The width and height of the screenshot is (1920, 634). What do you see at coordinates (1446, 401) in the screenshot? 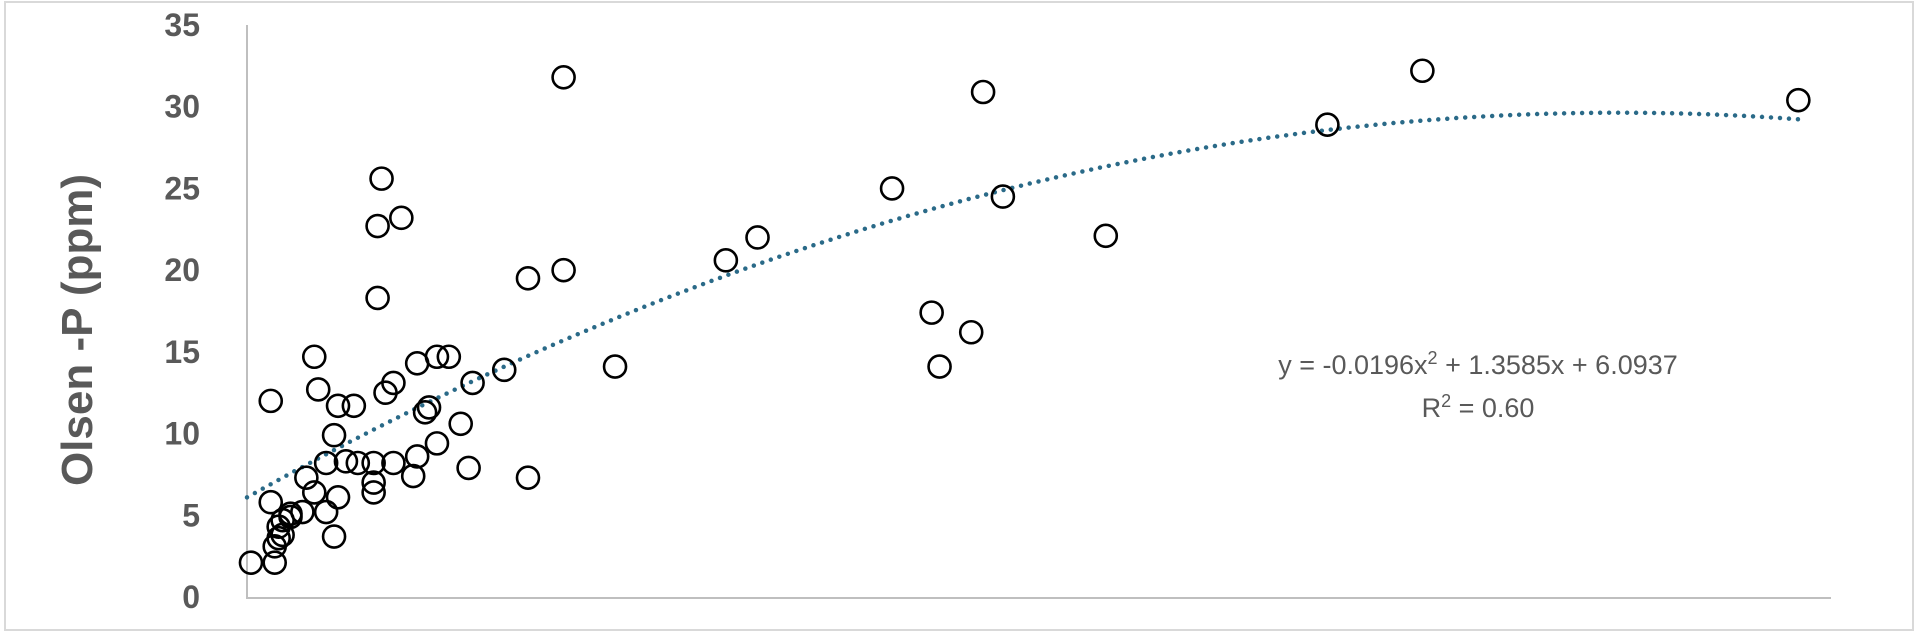
I see `r2-sup: 2` at bounding box center [1446, 401].